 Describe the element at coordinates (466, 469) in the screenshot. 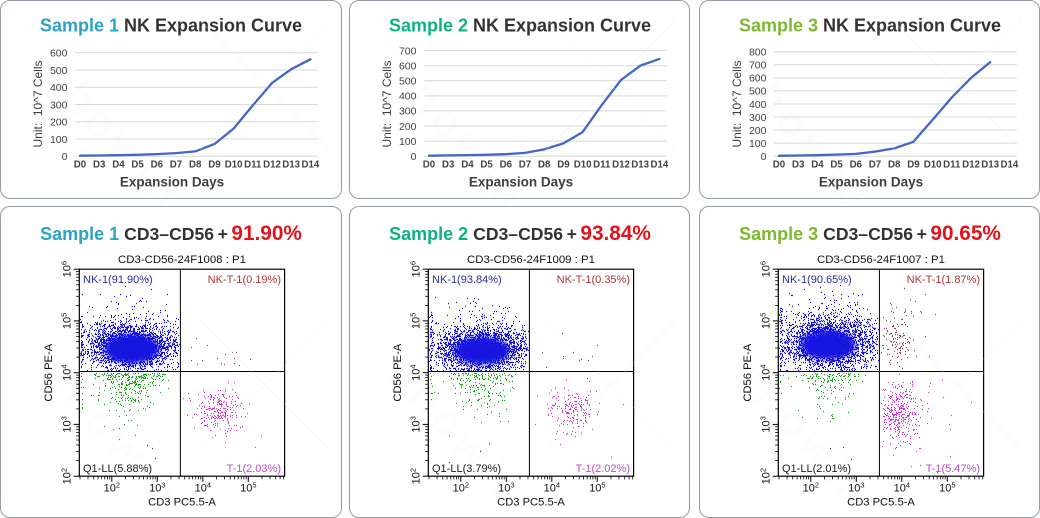

I see `svg-text: Q1-LL(3.79%)` at that location.